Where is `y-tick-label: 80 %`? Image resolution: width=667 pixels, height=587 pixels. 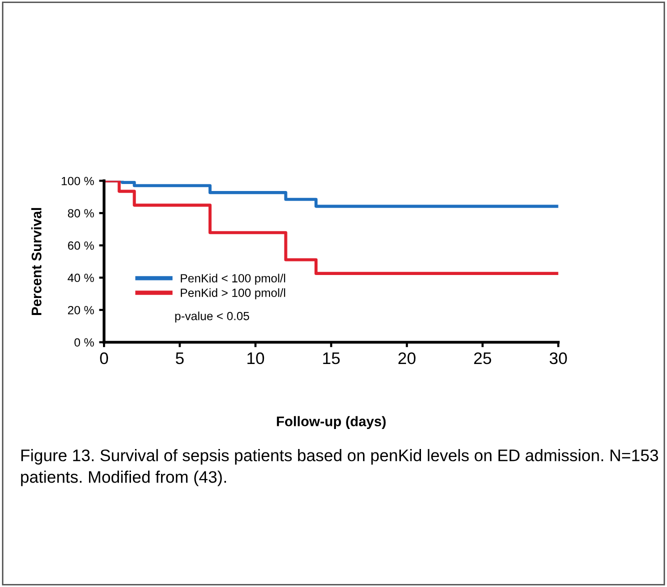 y-tick-label: 80 % is located at coordinates (81, 213).